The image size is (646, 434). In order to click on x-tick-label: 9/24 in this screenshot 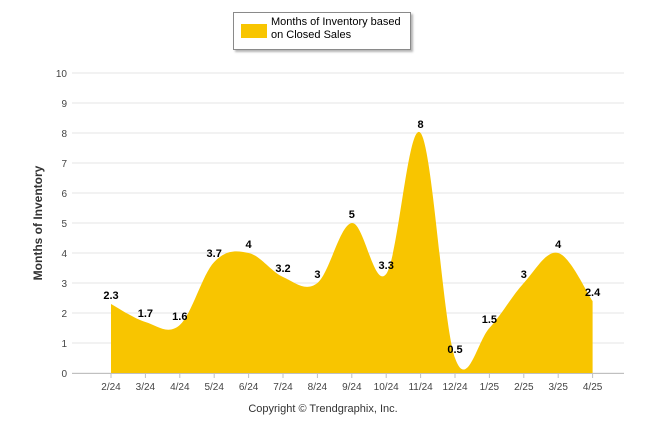, I will do `click(352, 387)`.